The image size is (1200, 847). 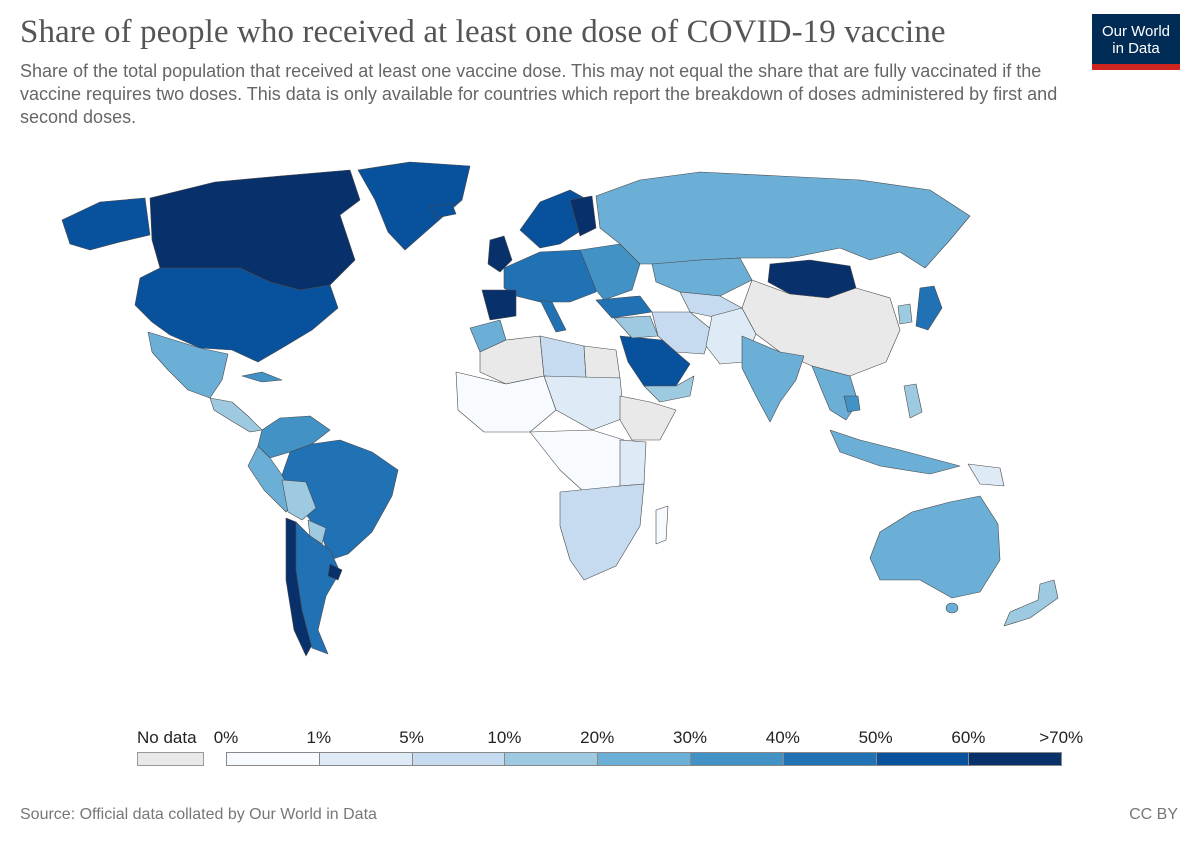 What do you see at coordinates (236, 315) in the screenshot?
I see `country-usa` at bounding box center [236, 315].